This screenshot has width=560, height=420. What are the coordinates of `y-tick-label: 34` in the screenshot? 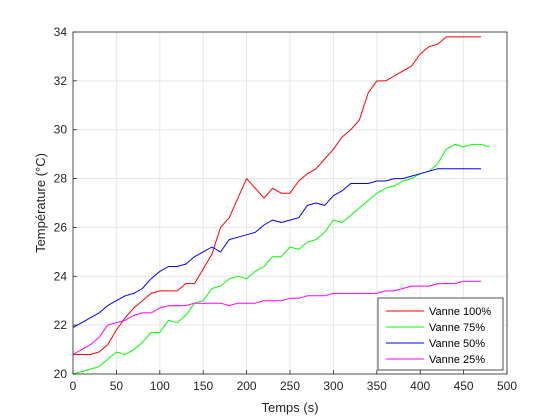 It's located at (61, 32).